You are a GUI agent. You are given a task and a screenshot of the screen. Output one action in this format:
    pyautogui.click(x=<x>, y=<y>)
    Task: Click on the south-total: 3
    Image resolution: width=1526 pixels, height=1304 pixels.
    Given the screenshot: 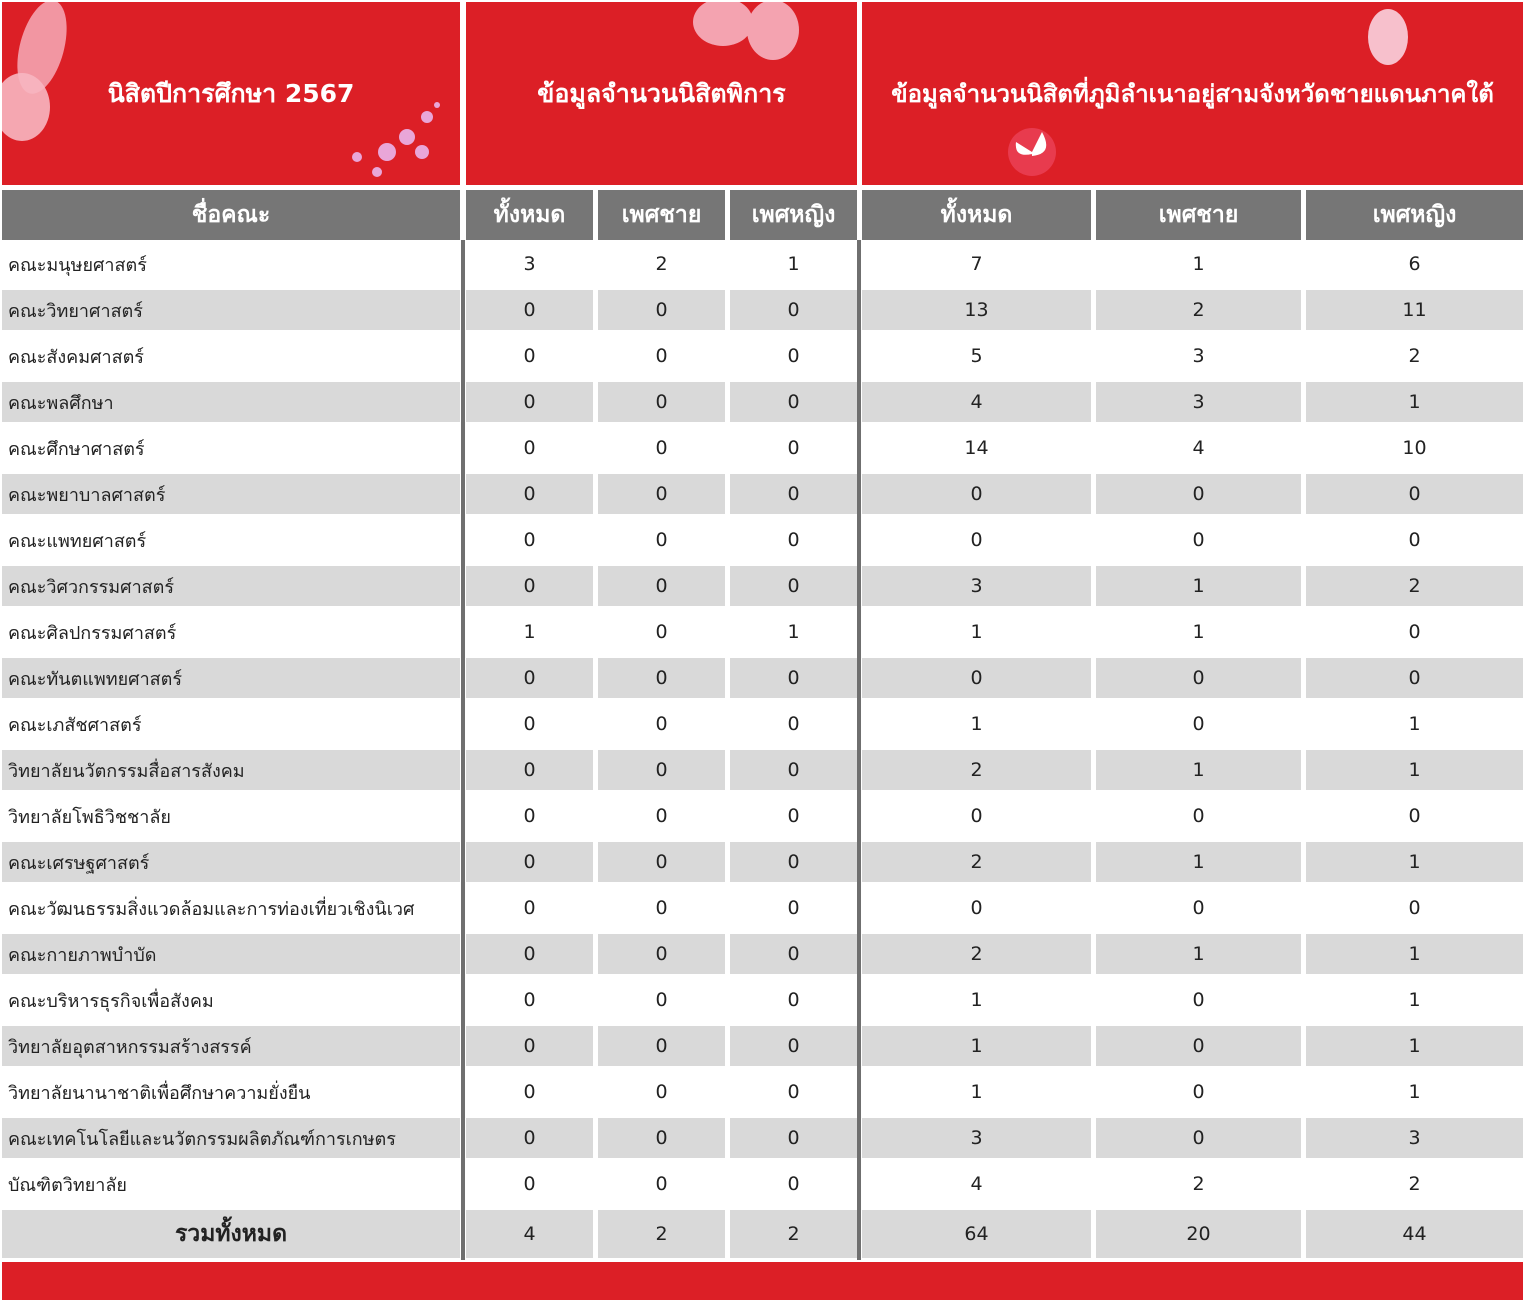 What is the action you would take?
    pyautogui.click(x=976, y=586)
    